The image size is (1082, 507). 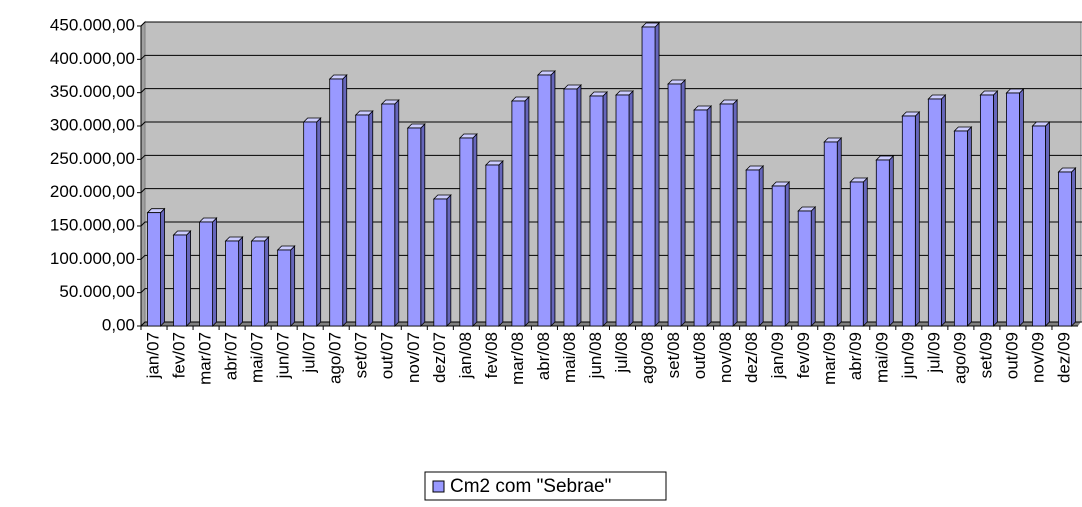 I want to click on x-tick-label: set/07, so click(x=361, y=355).